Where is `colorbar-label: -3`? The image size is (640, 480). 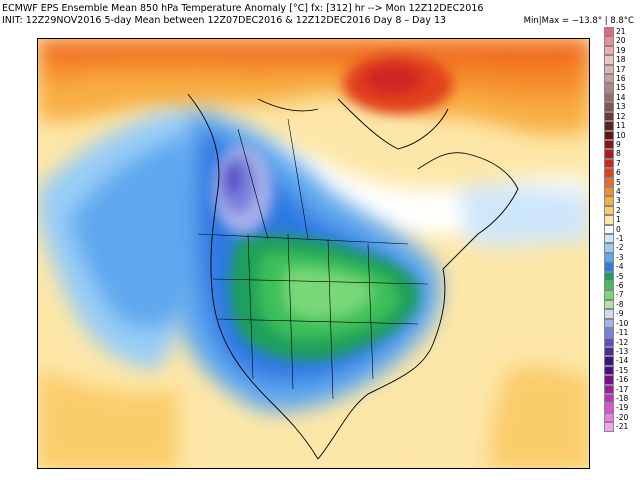
colorbar-label: -3 is located at coordinates (620, 257).